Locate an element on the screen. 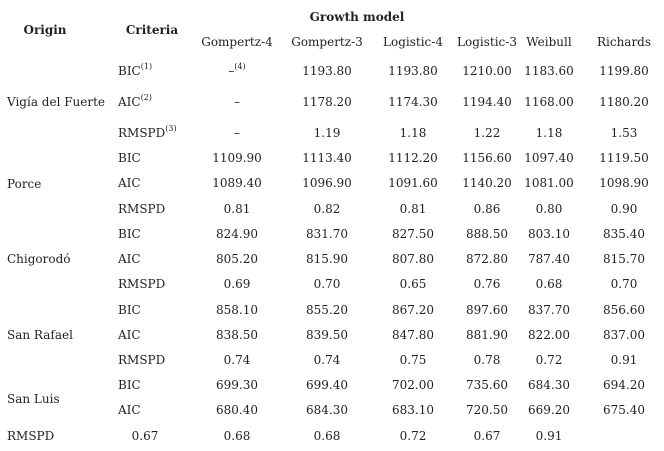  cell-value: 669.20 is located at coordinates (549, 410).